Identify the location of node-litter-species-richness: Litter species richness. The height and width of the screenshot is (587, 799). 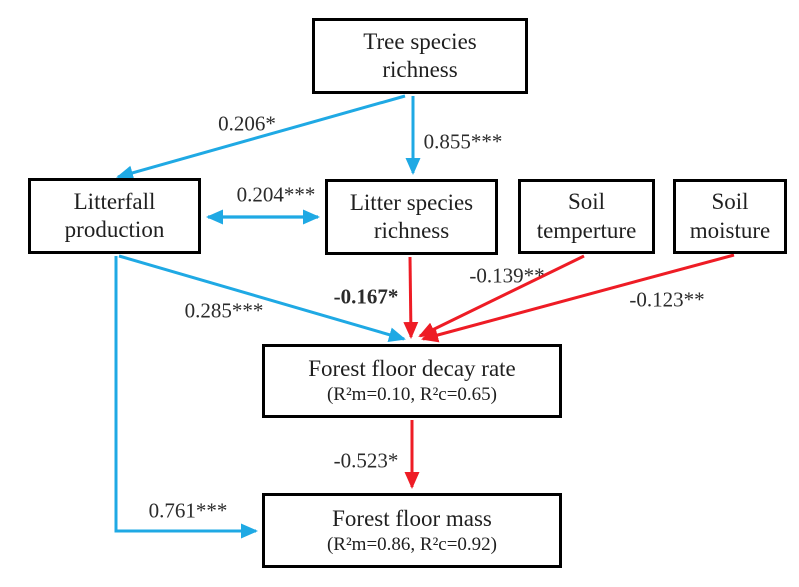
(411, 217).